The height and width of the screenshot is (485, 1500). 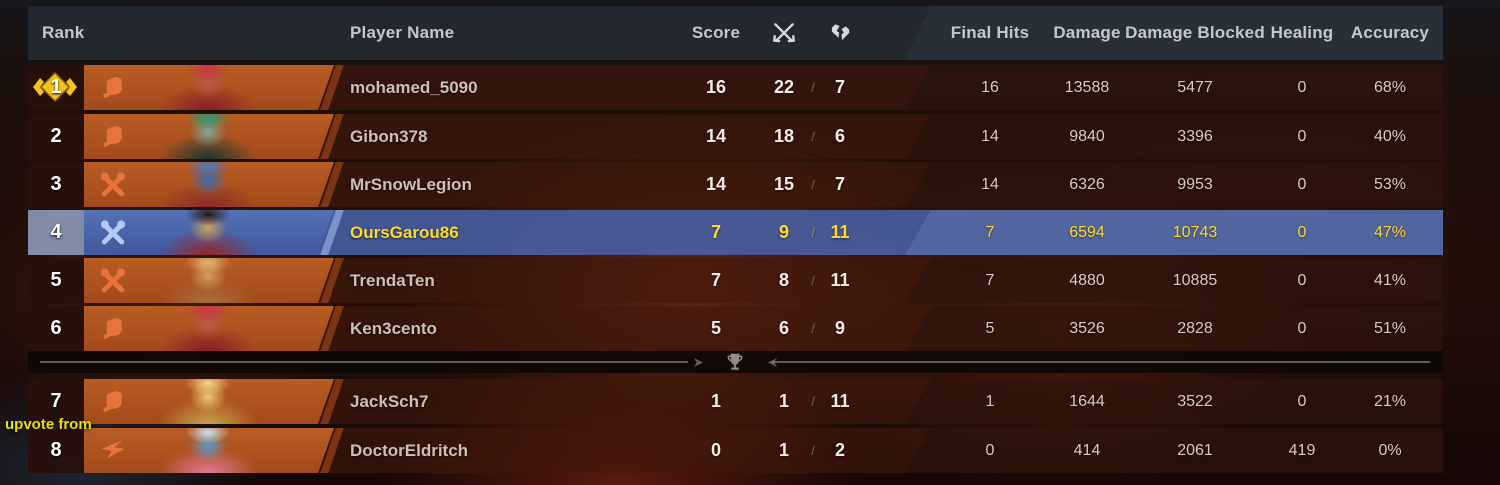 I want to click on damage-blocked-value: 2828, so click(x=1195, y=328).